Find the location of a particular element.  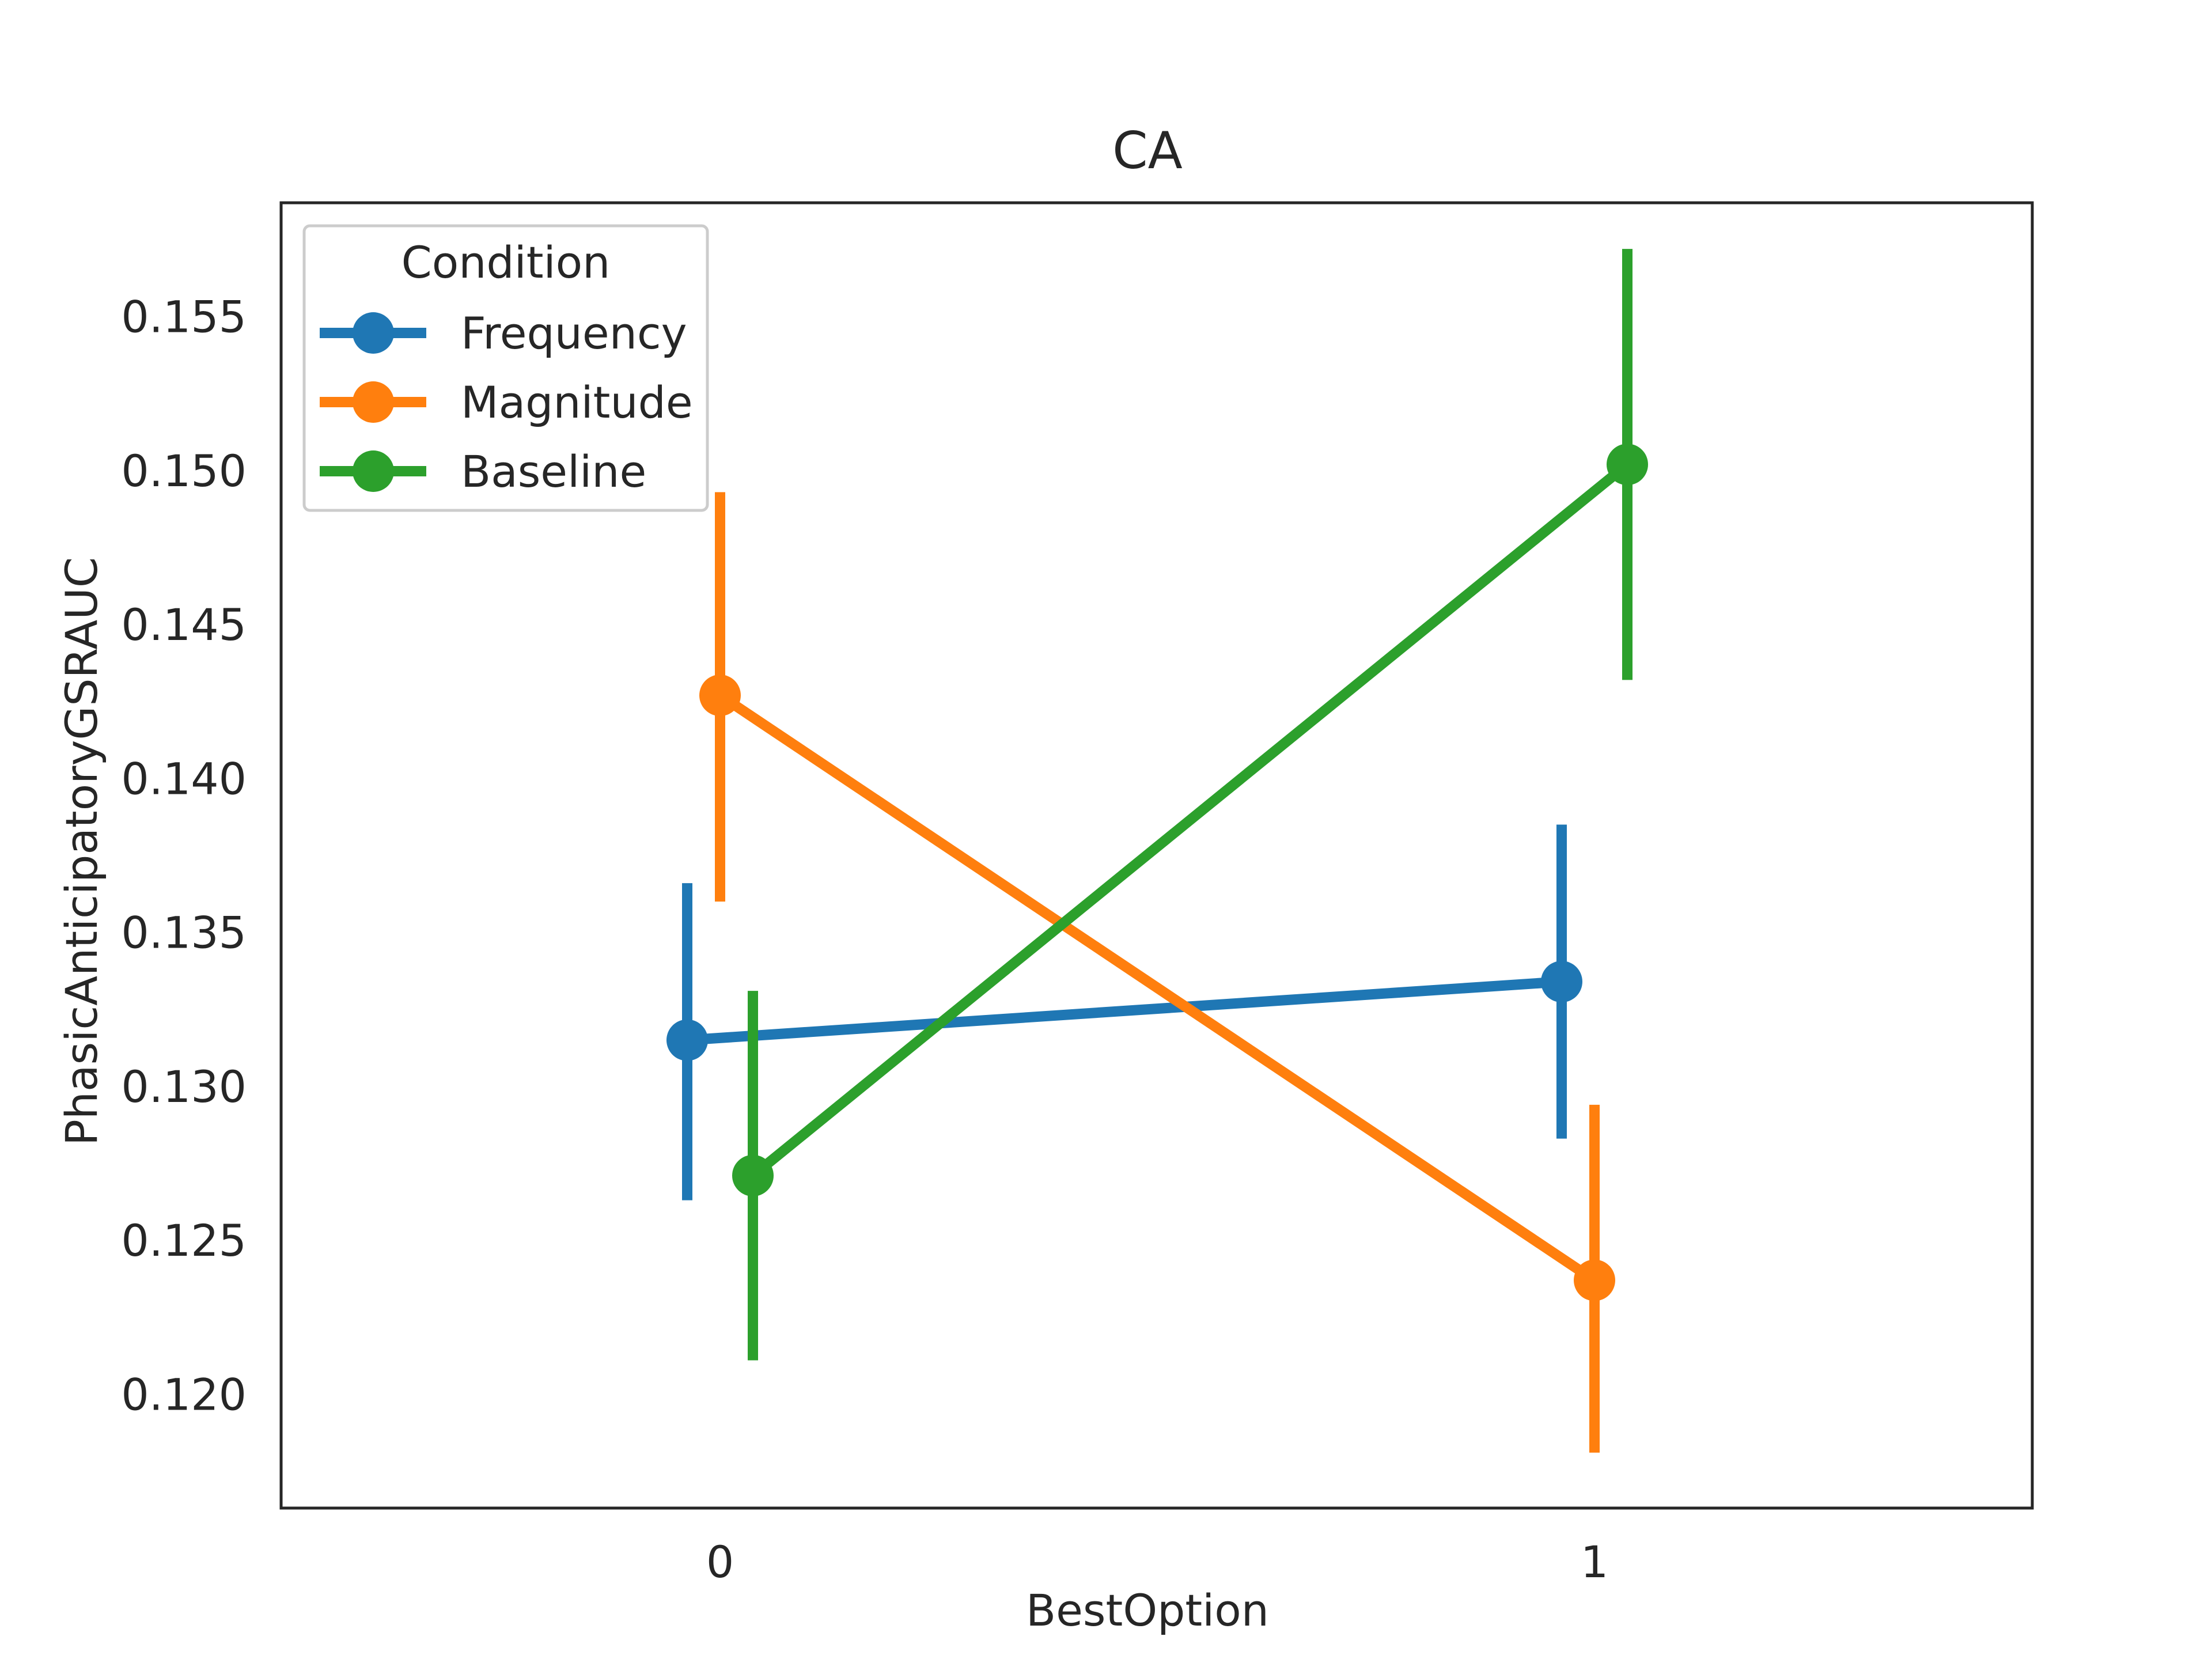

y-tick-label: 0.155 is located at coordinates (184, 317).